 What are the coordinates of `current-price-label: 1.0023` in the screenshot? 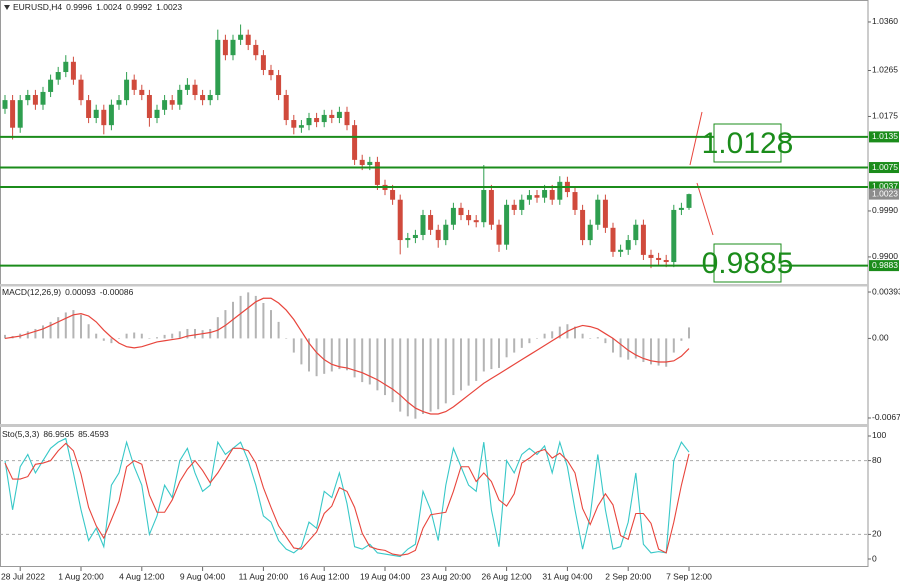 It's located at (885, 193).